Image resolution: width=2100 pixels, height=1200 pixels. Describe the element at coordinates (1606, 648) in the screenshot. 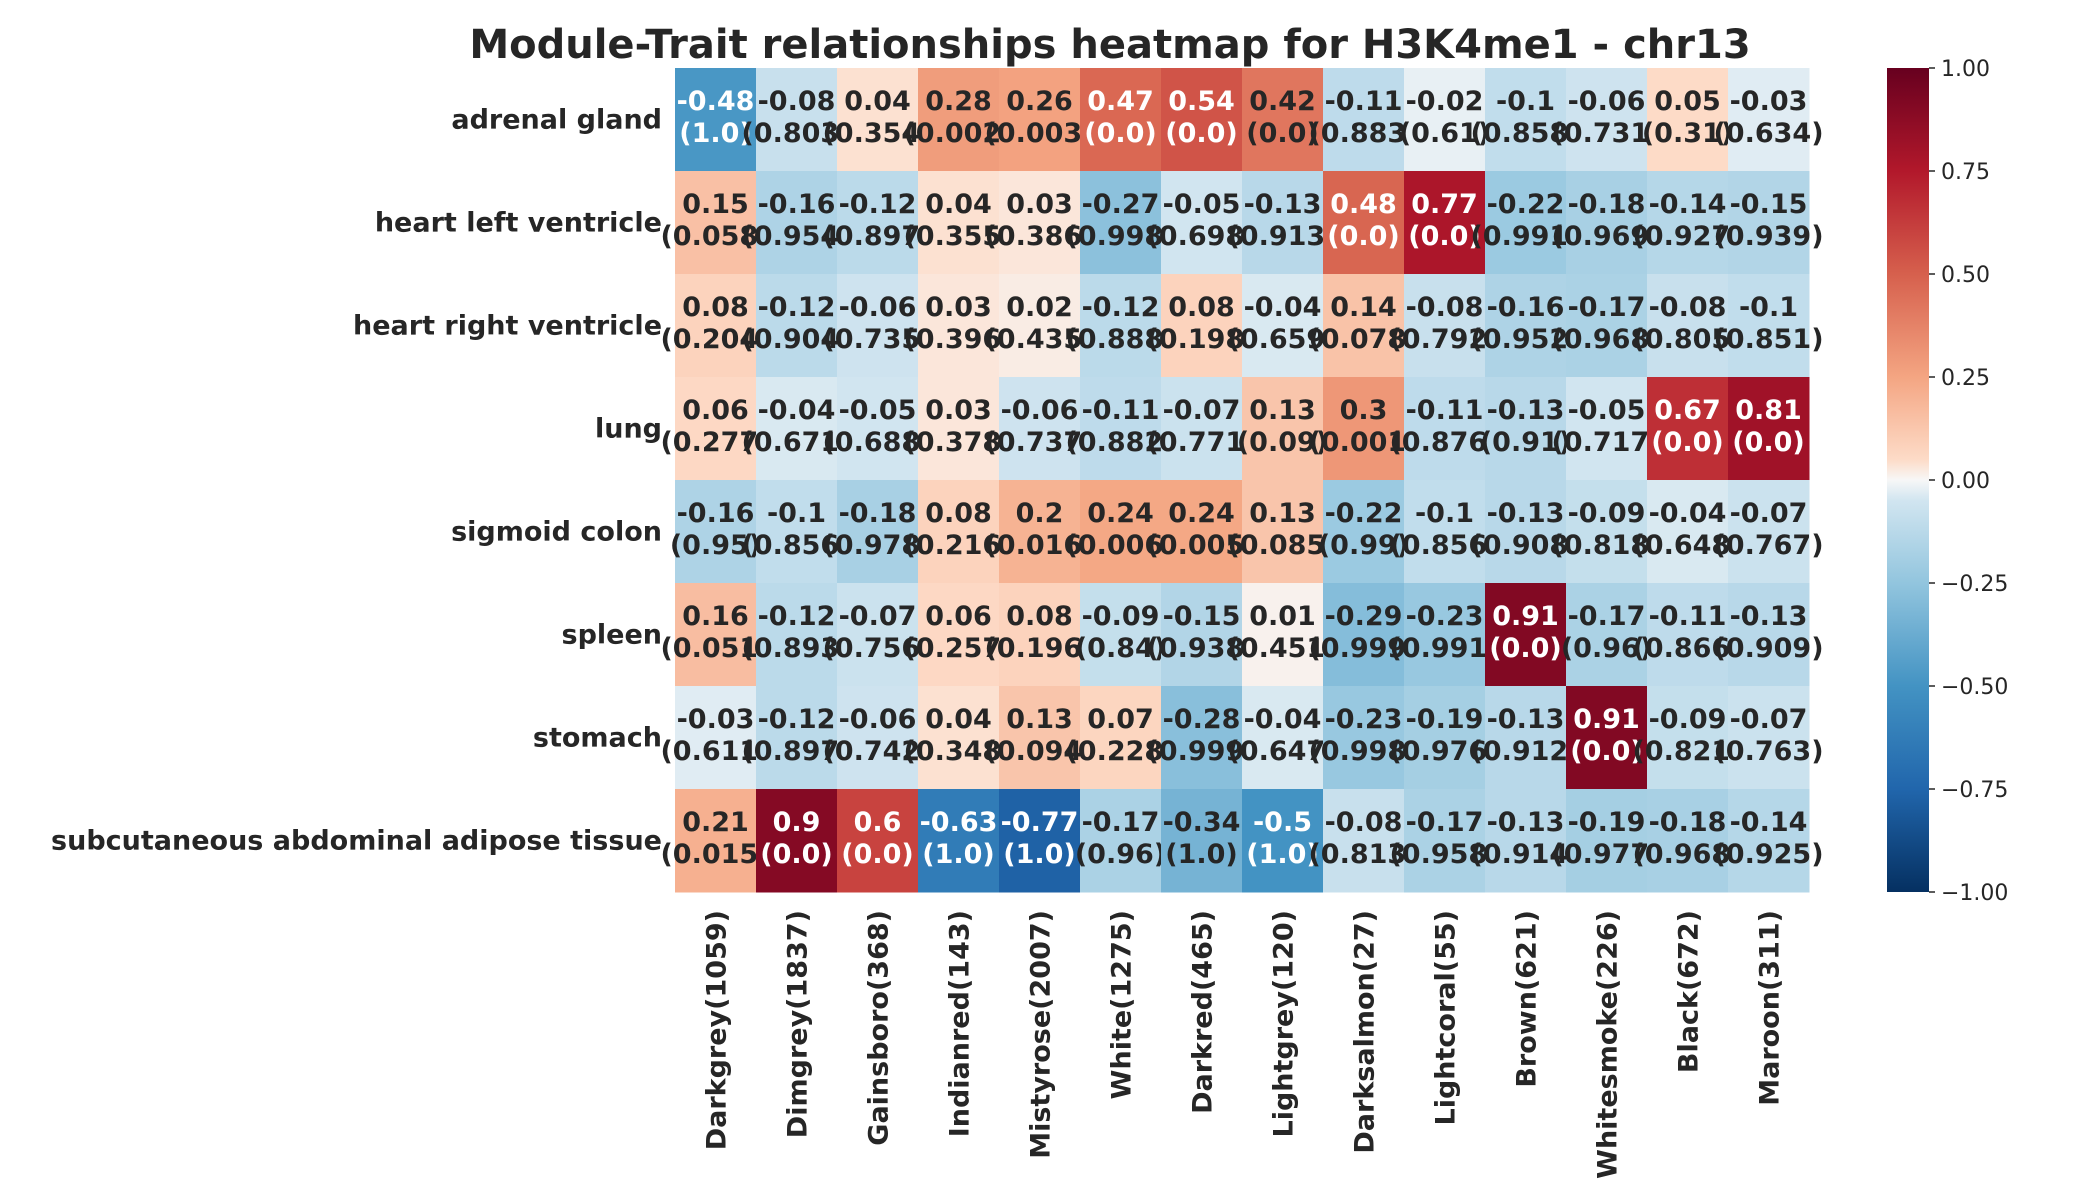

I see `cell-pvalue-label: (0.96)` at that location.